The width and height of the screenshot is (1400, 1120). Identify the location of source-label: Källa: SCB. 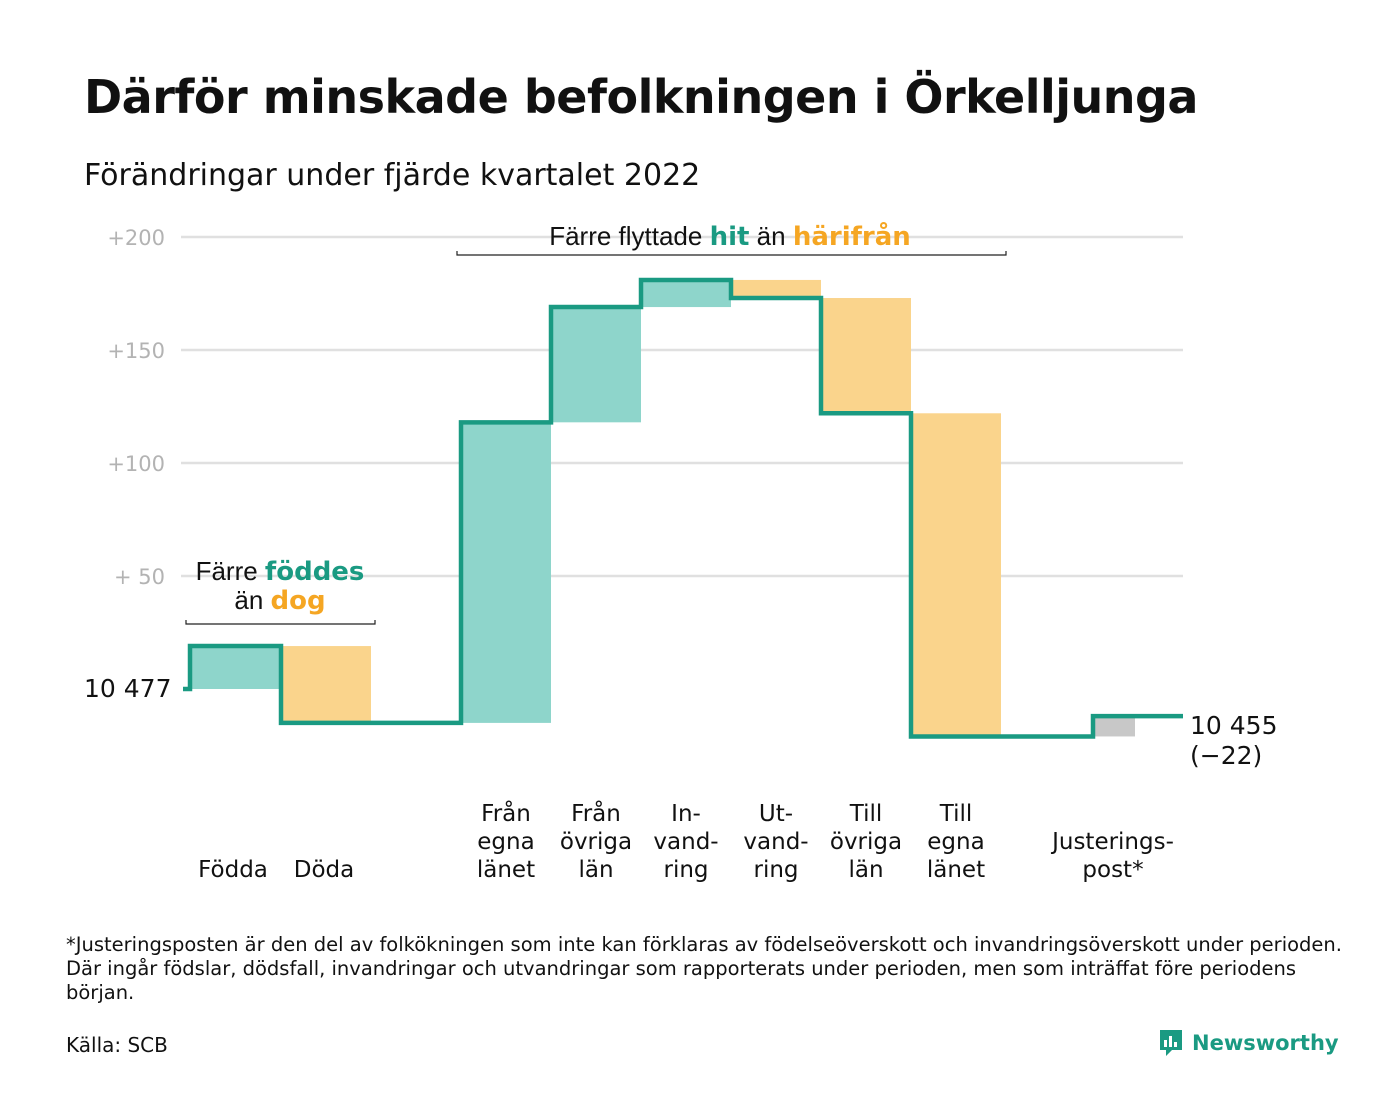
(117, 1045).